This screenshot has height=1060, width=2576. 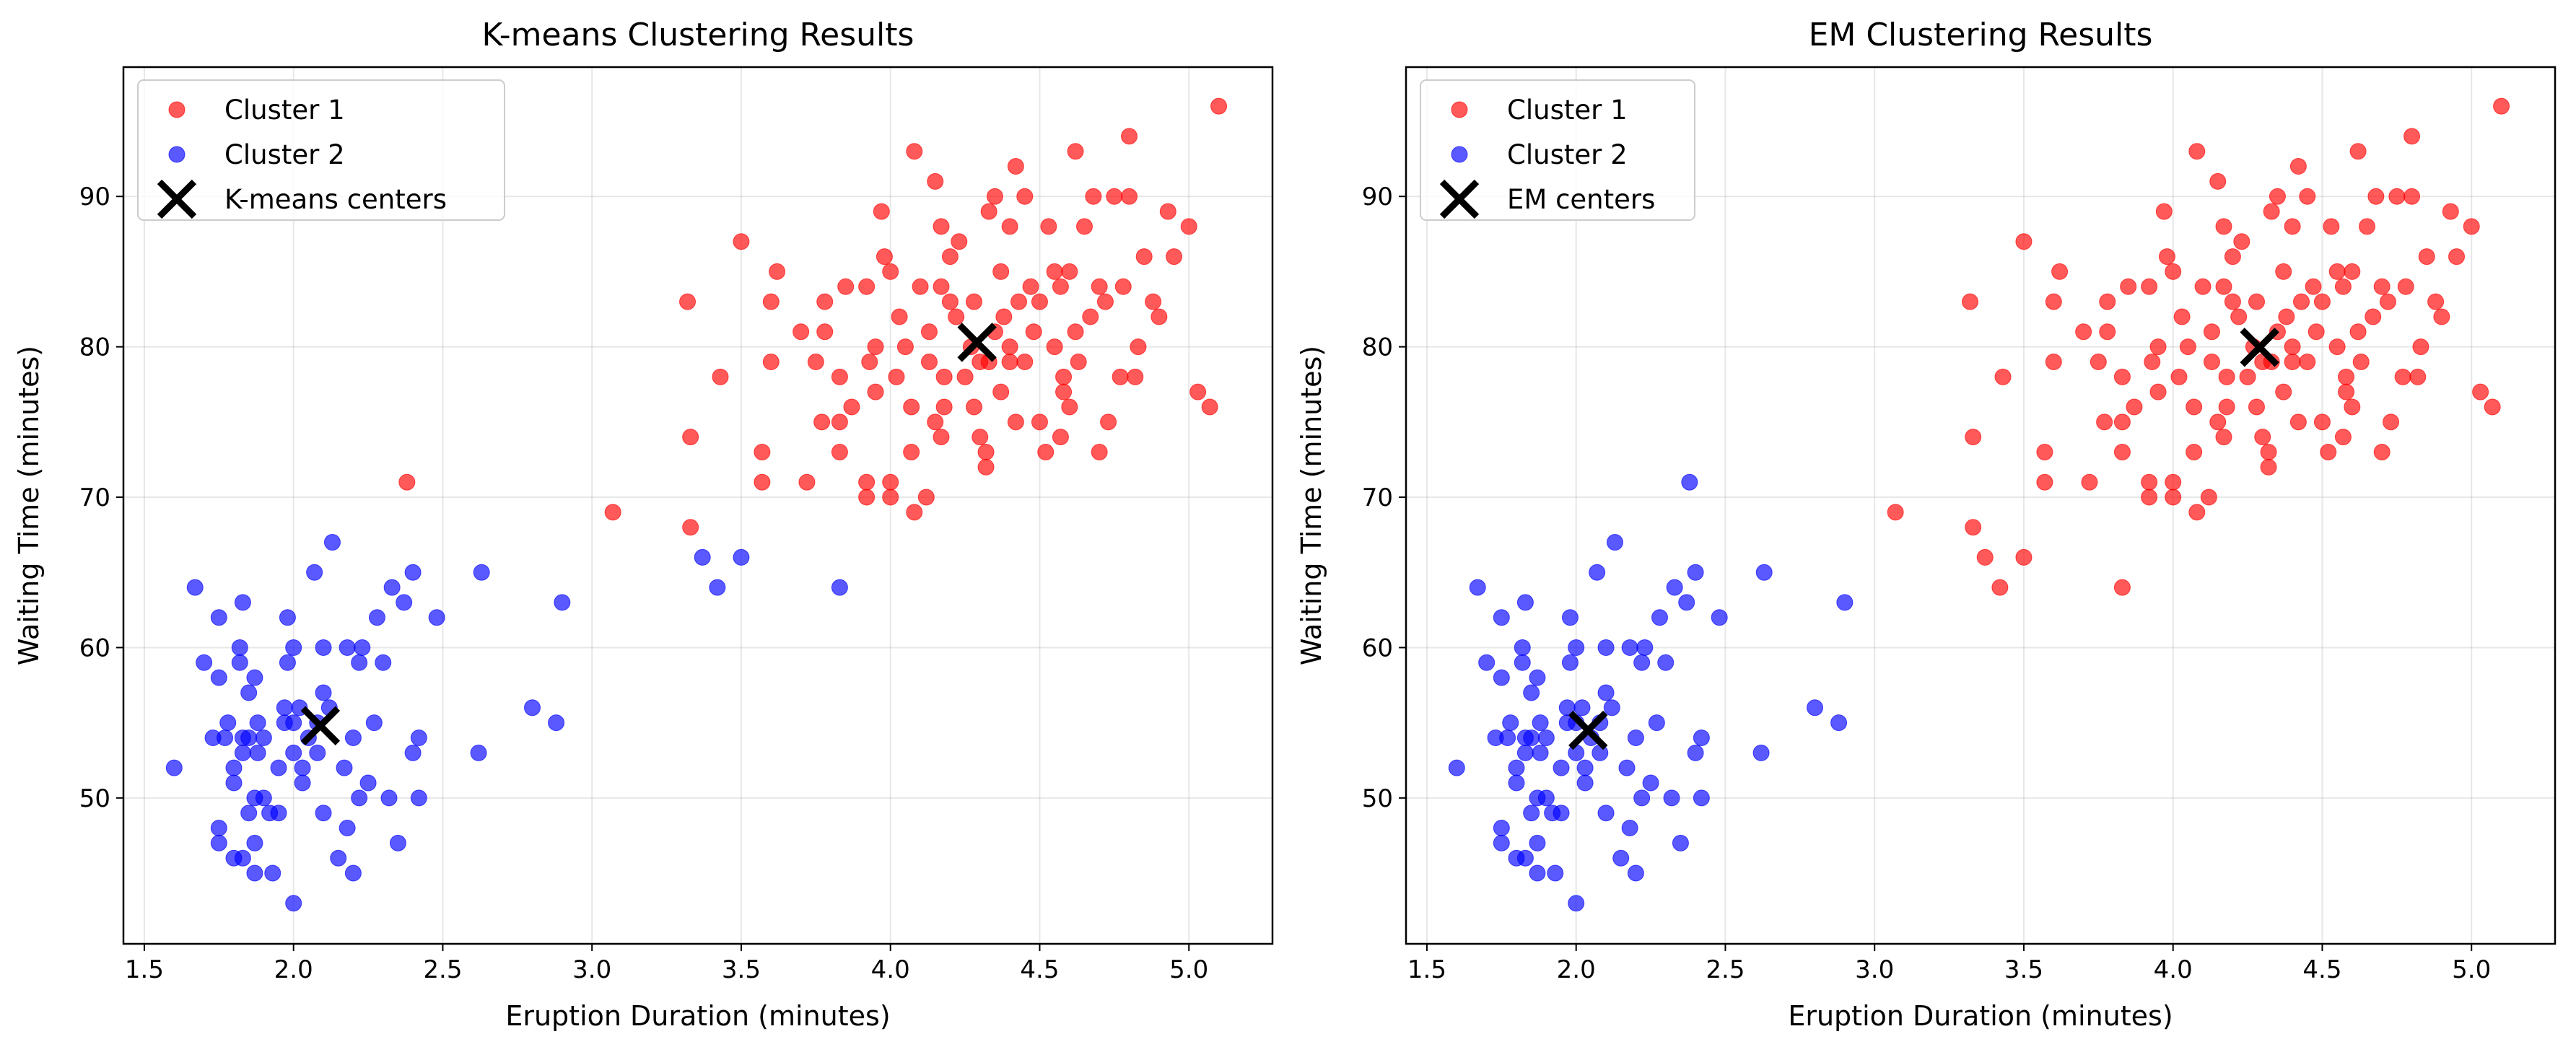 I want to click on x-axis-label: Eruption Duration (minutes), so click(x=1980, y=1016).